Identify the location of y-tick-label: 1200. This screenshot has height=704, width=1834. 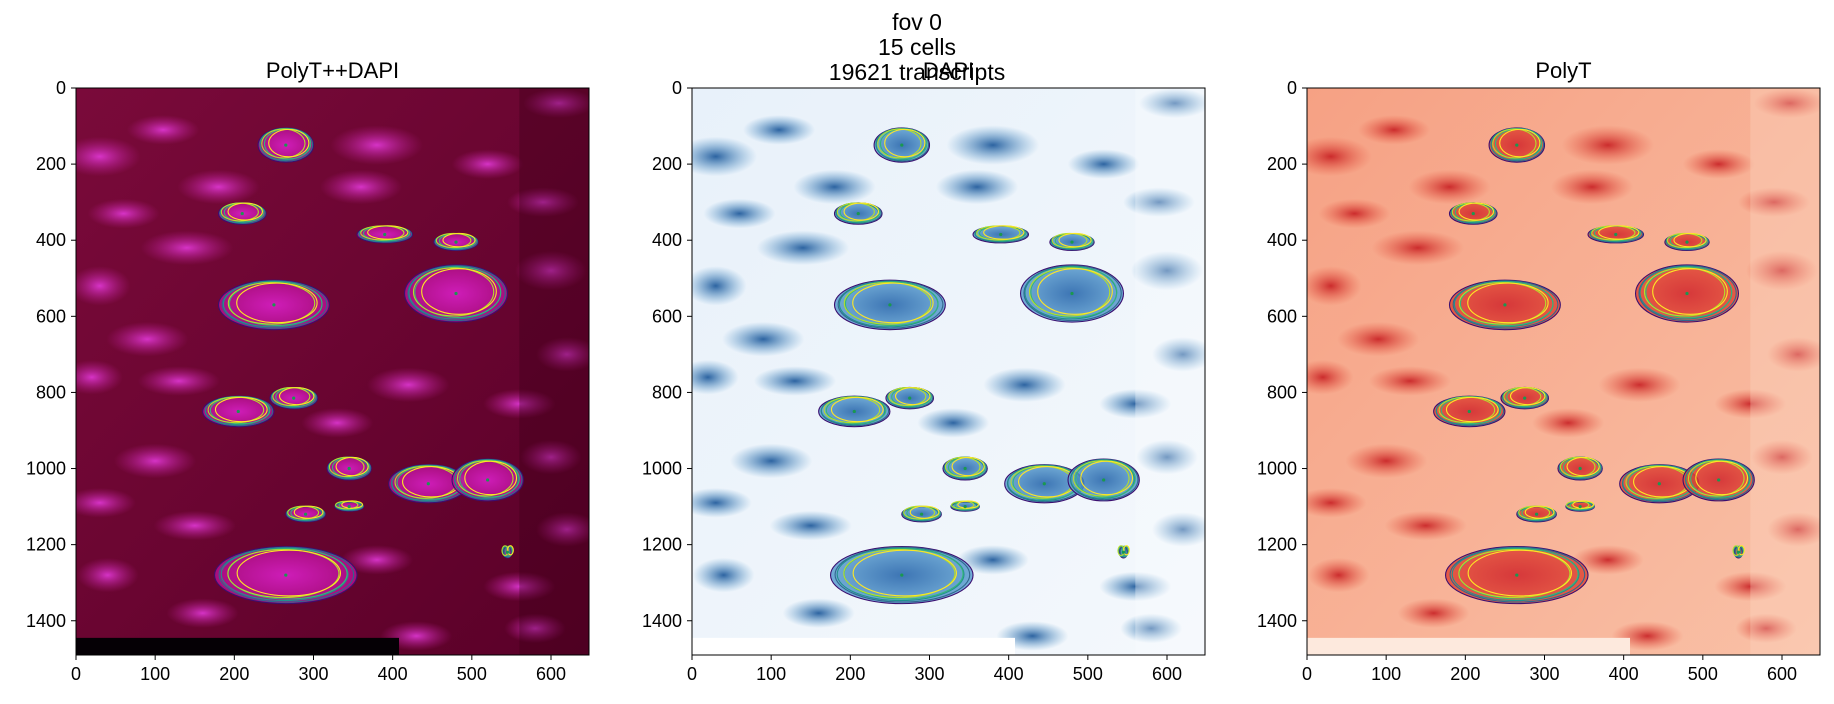
(662, 545).